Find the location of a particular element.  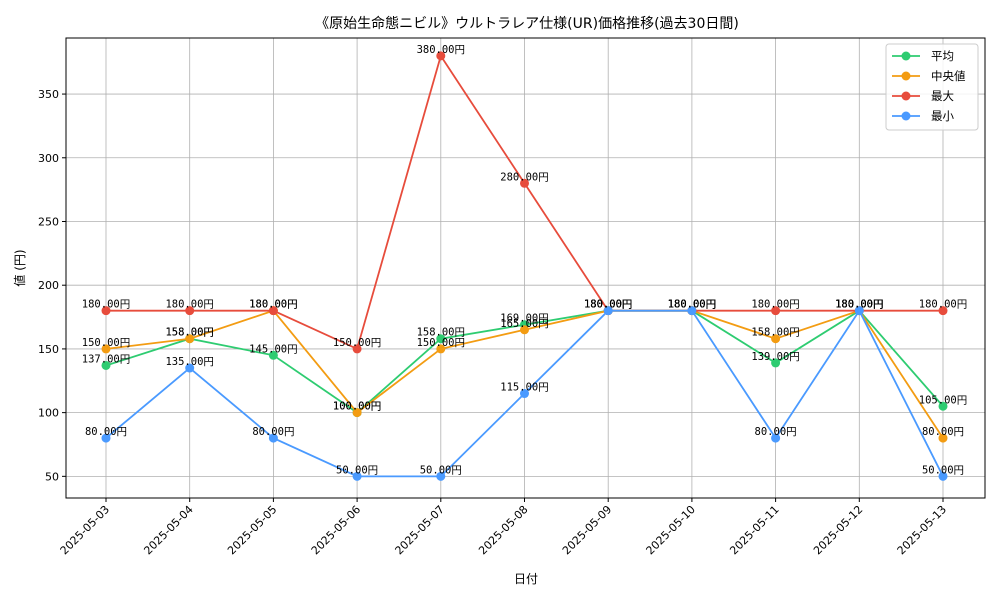

data-label: 150.00円 is located at coordinates (106, 343).